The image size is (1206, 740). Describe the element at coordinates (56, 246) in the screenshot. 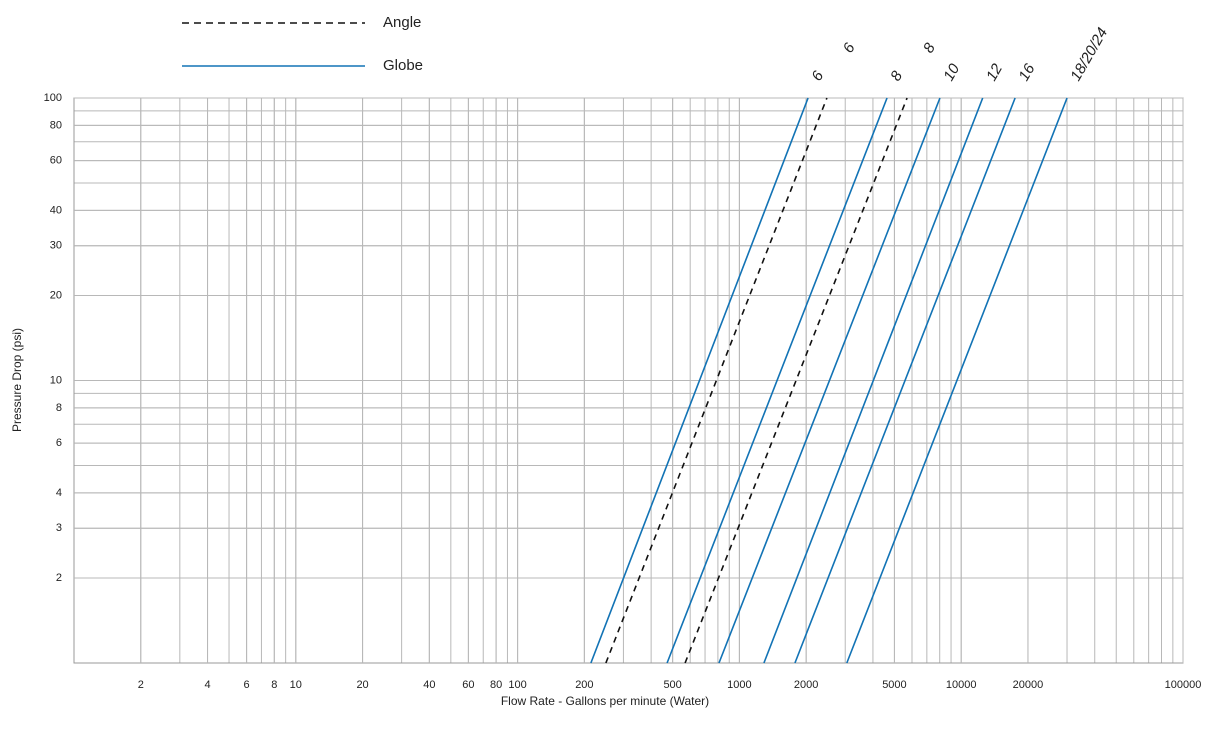

I see `y-tick-label: 30` at that location.